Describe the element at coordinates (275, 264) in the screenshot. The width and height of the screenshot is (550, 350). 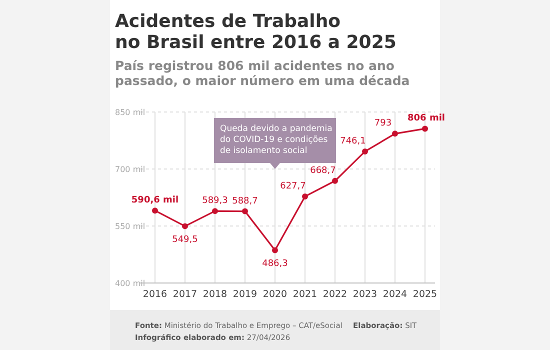
I see `data-label: 486,3` at that location.